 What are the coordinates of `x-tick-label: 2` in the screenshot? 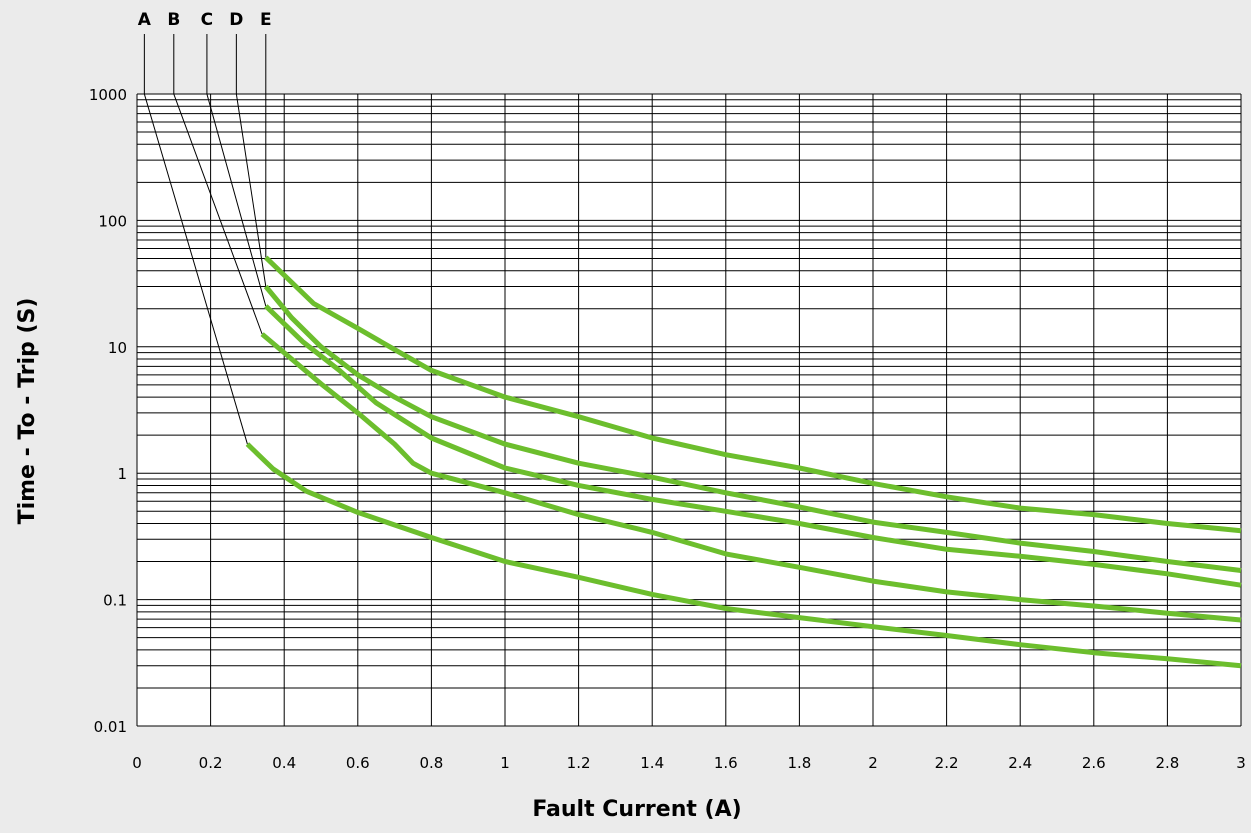 It's located at (873, 763).